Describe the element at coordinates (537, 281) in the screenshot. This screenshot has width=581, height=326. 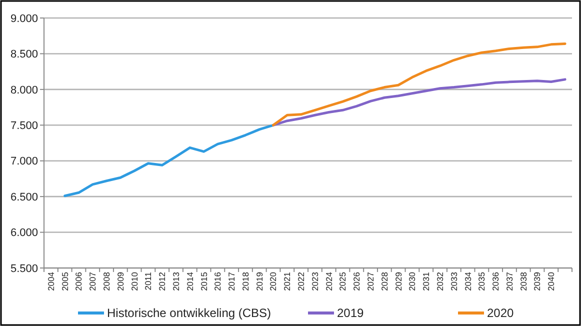
I see `x-tick-label: 2039` at that location.